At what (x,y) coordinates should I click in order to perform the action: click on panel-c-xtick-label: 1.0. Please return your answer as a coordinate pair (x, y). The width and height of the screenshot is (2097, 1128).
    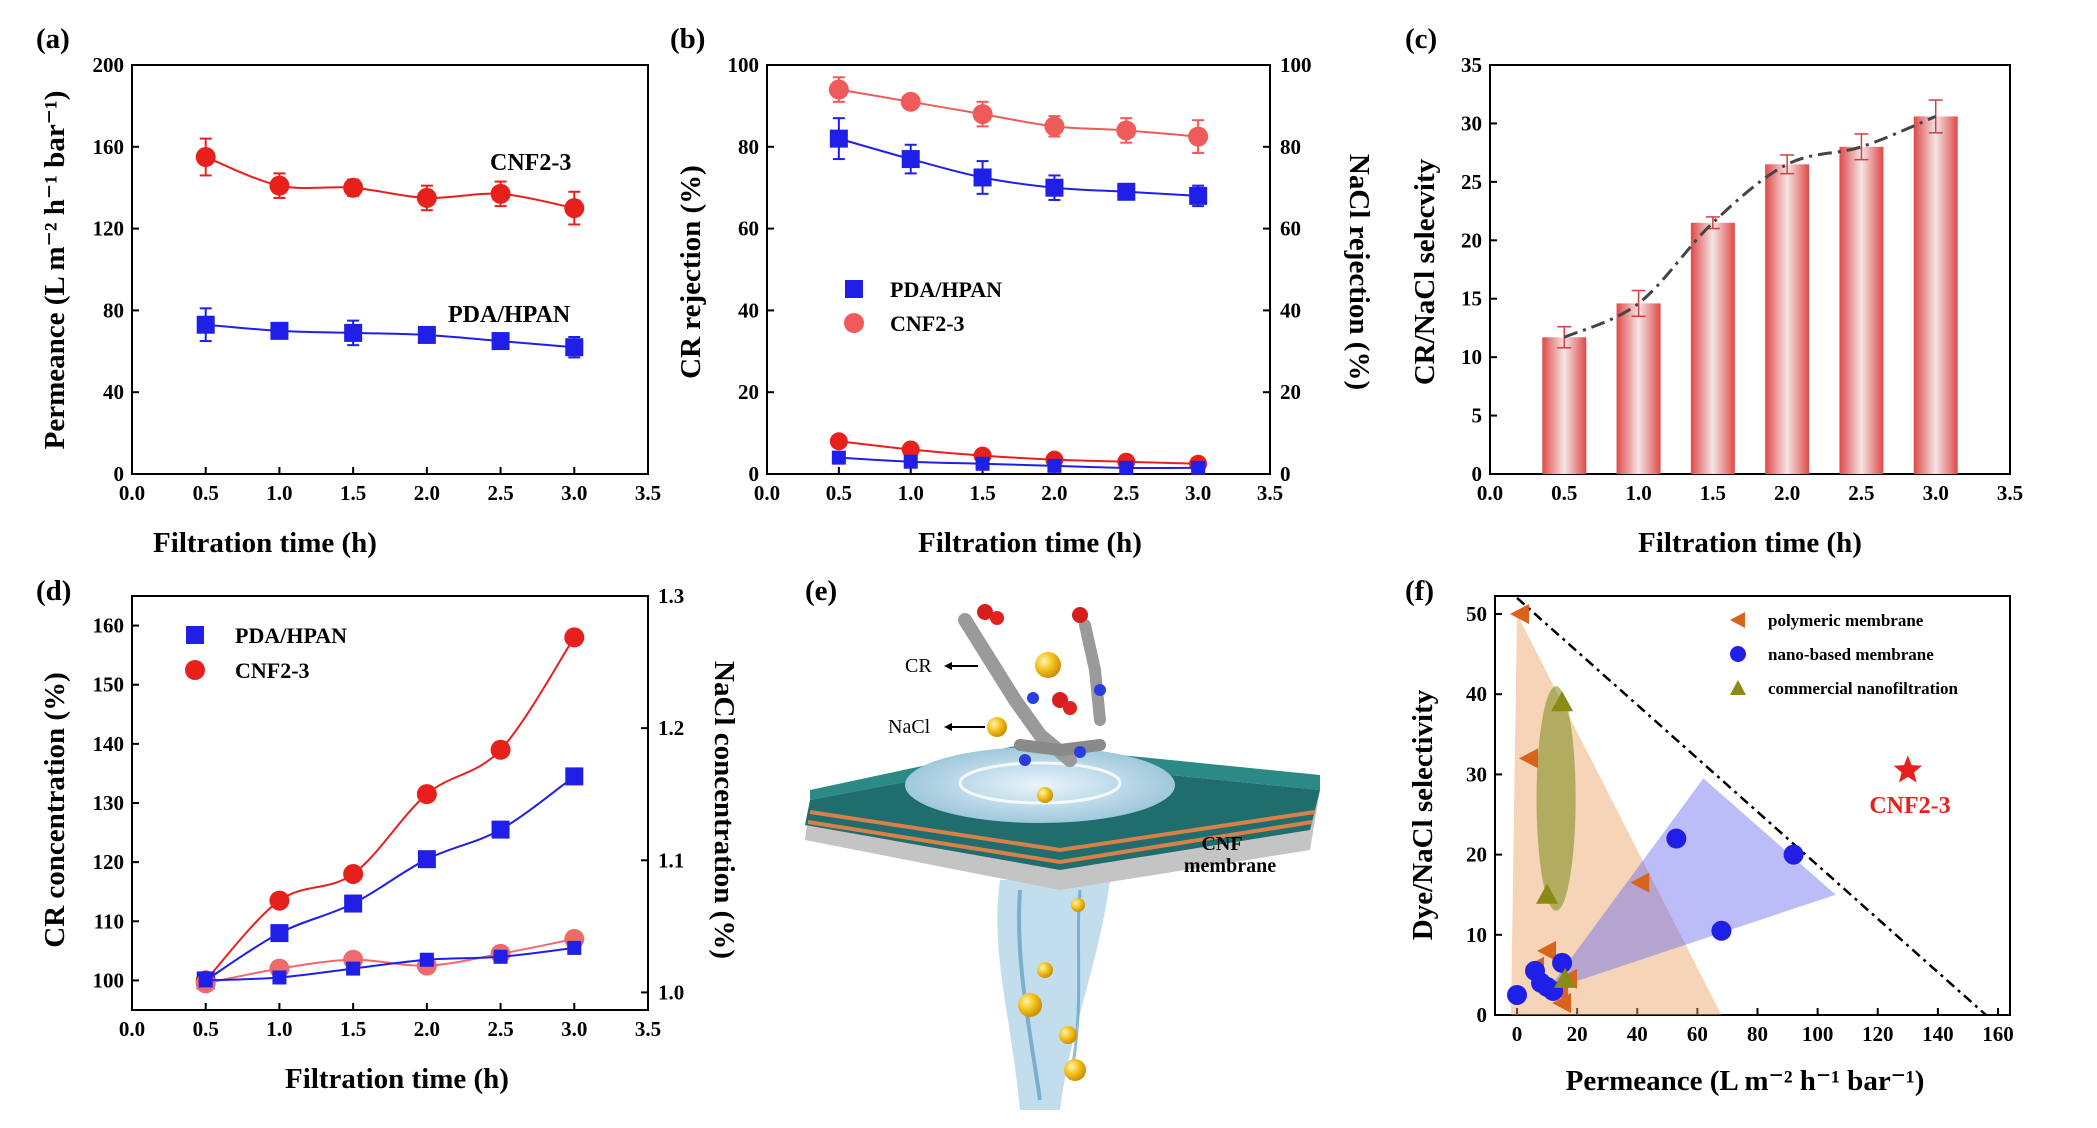
    Looking at the image, I should click on (1638, 493).